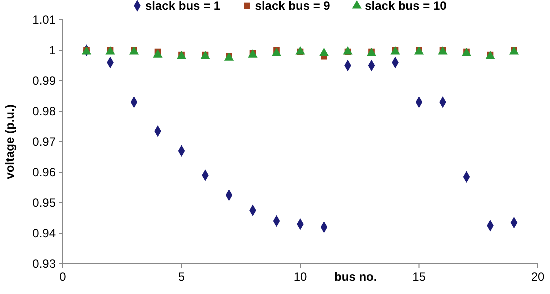 This screenshot has height=294, width=550. Describe the element at coordinates (44, 111) in the screenshot. I see `y-tick-label: 0.98` at that location.